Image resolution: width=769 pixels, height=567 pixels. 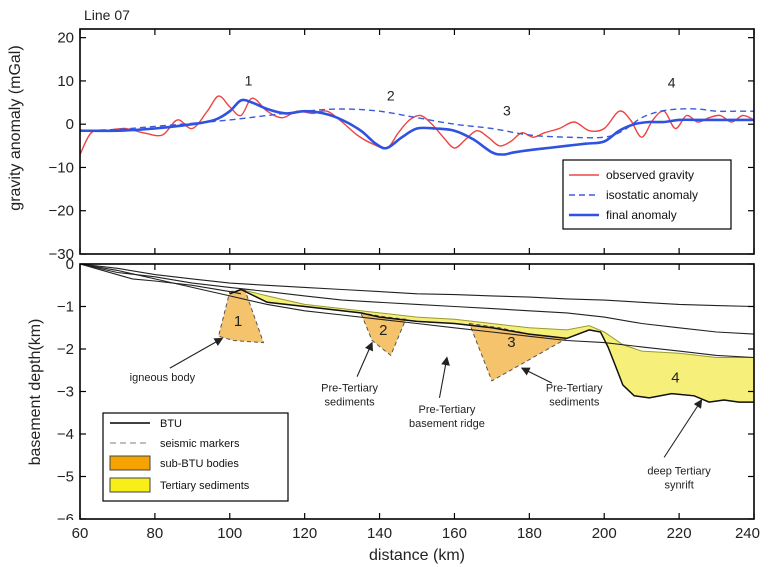 I want to click on sub-btu-body-label: 2, so click(x=383, y=330).